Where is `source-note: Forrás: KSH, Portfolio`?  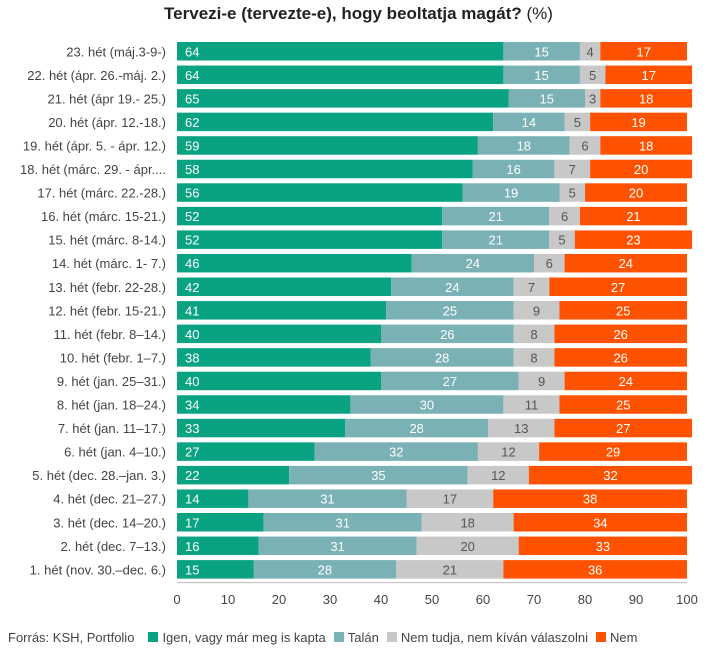
source-note: Forrás: KSH, Portfolio is located at coordinates (71, 637).